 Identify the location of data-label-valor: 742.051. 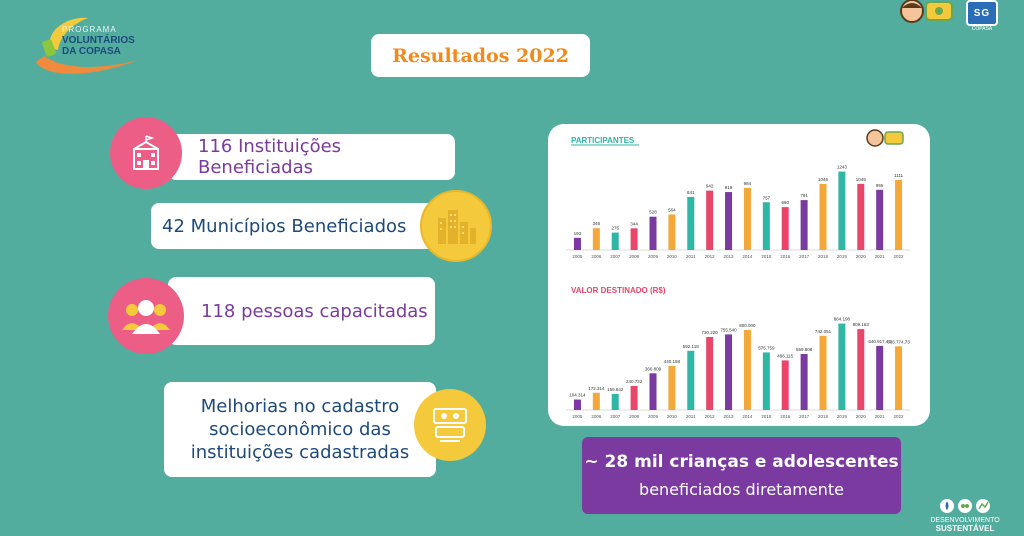
(823, 331).